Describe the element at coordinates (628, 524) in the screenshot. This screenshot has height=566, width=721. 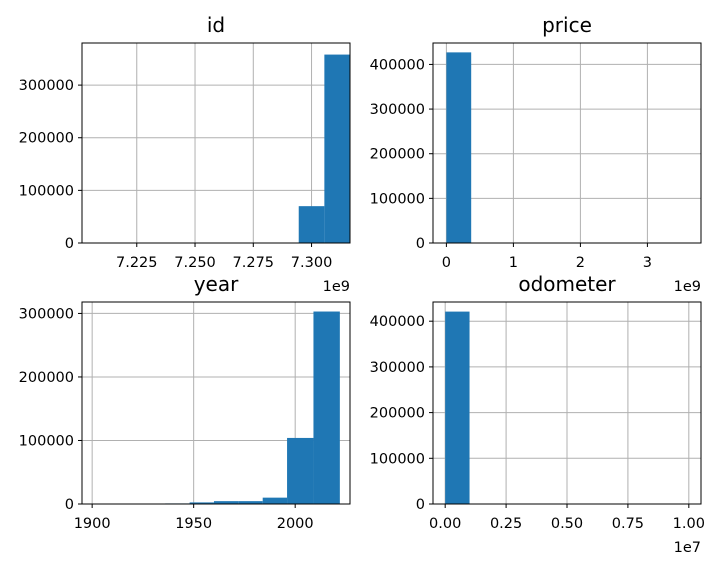
I see `x-tick-label: 0.75` at that location.